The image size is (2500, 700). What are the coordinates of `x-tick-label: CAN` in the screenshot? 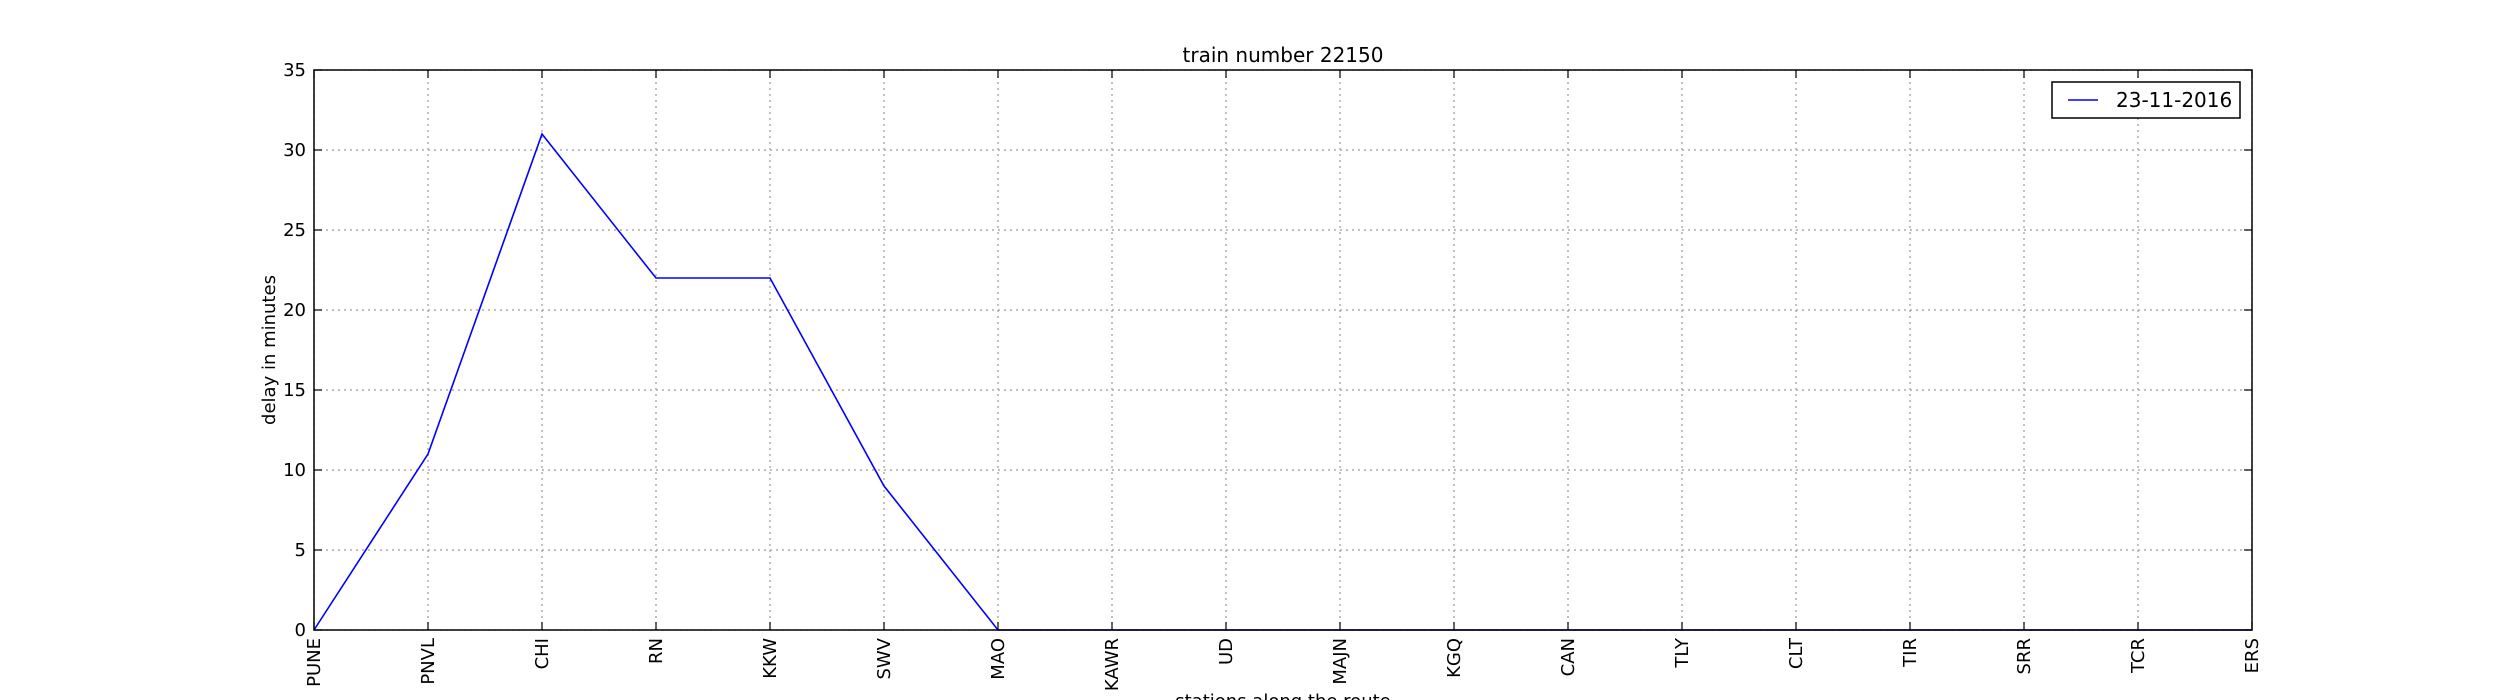 It's located at (1568, 657).